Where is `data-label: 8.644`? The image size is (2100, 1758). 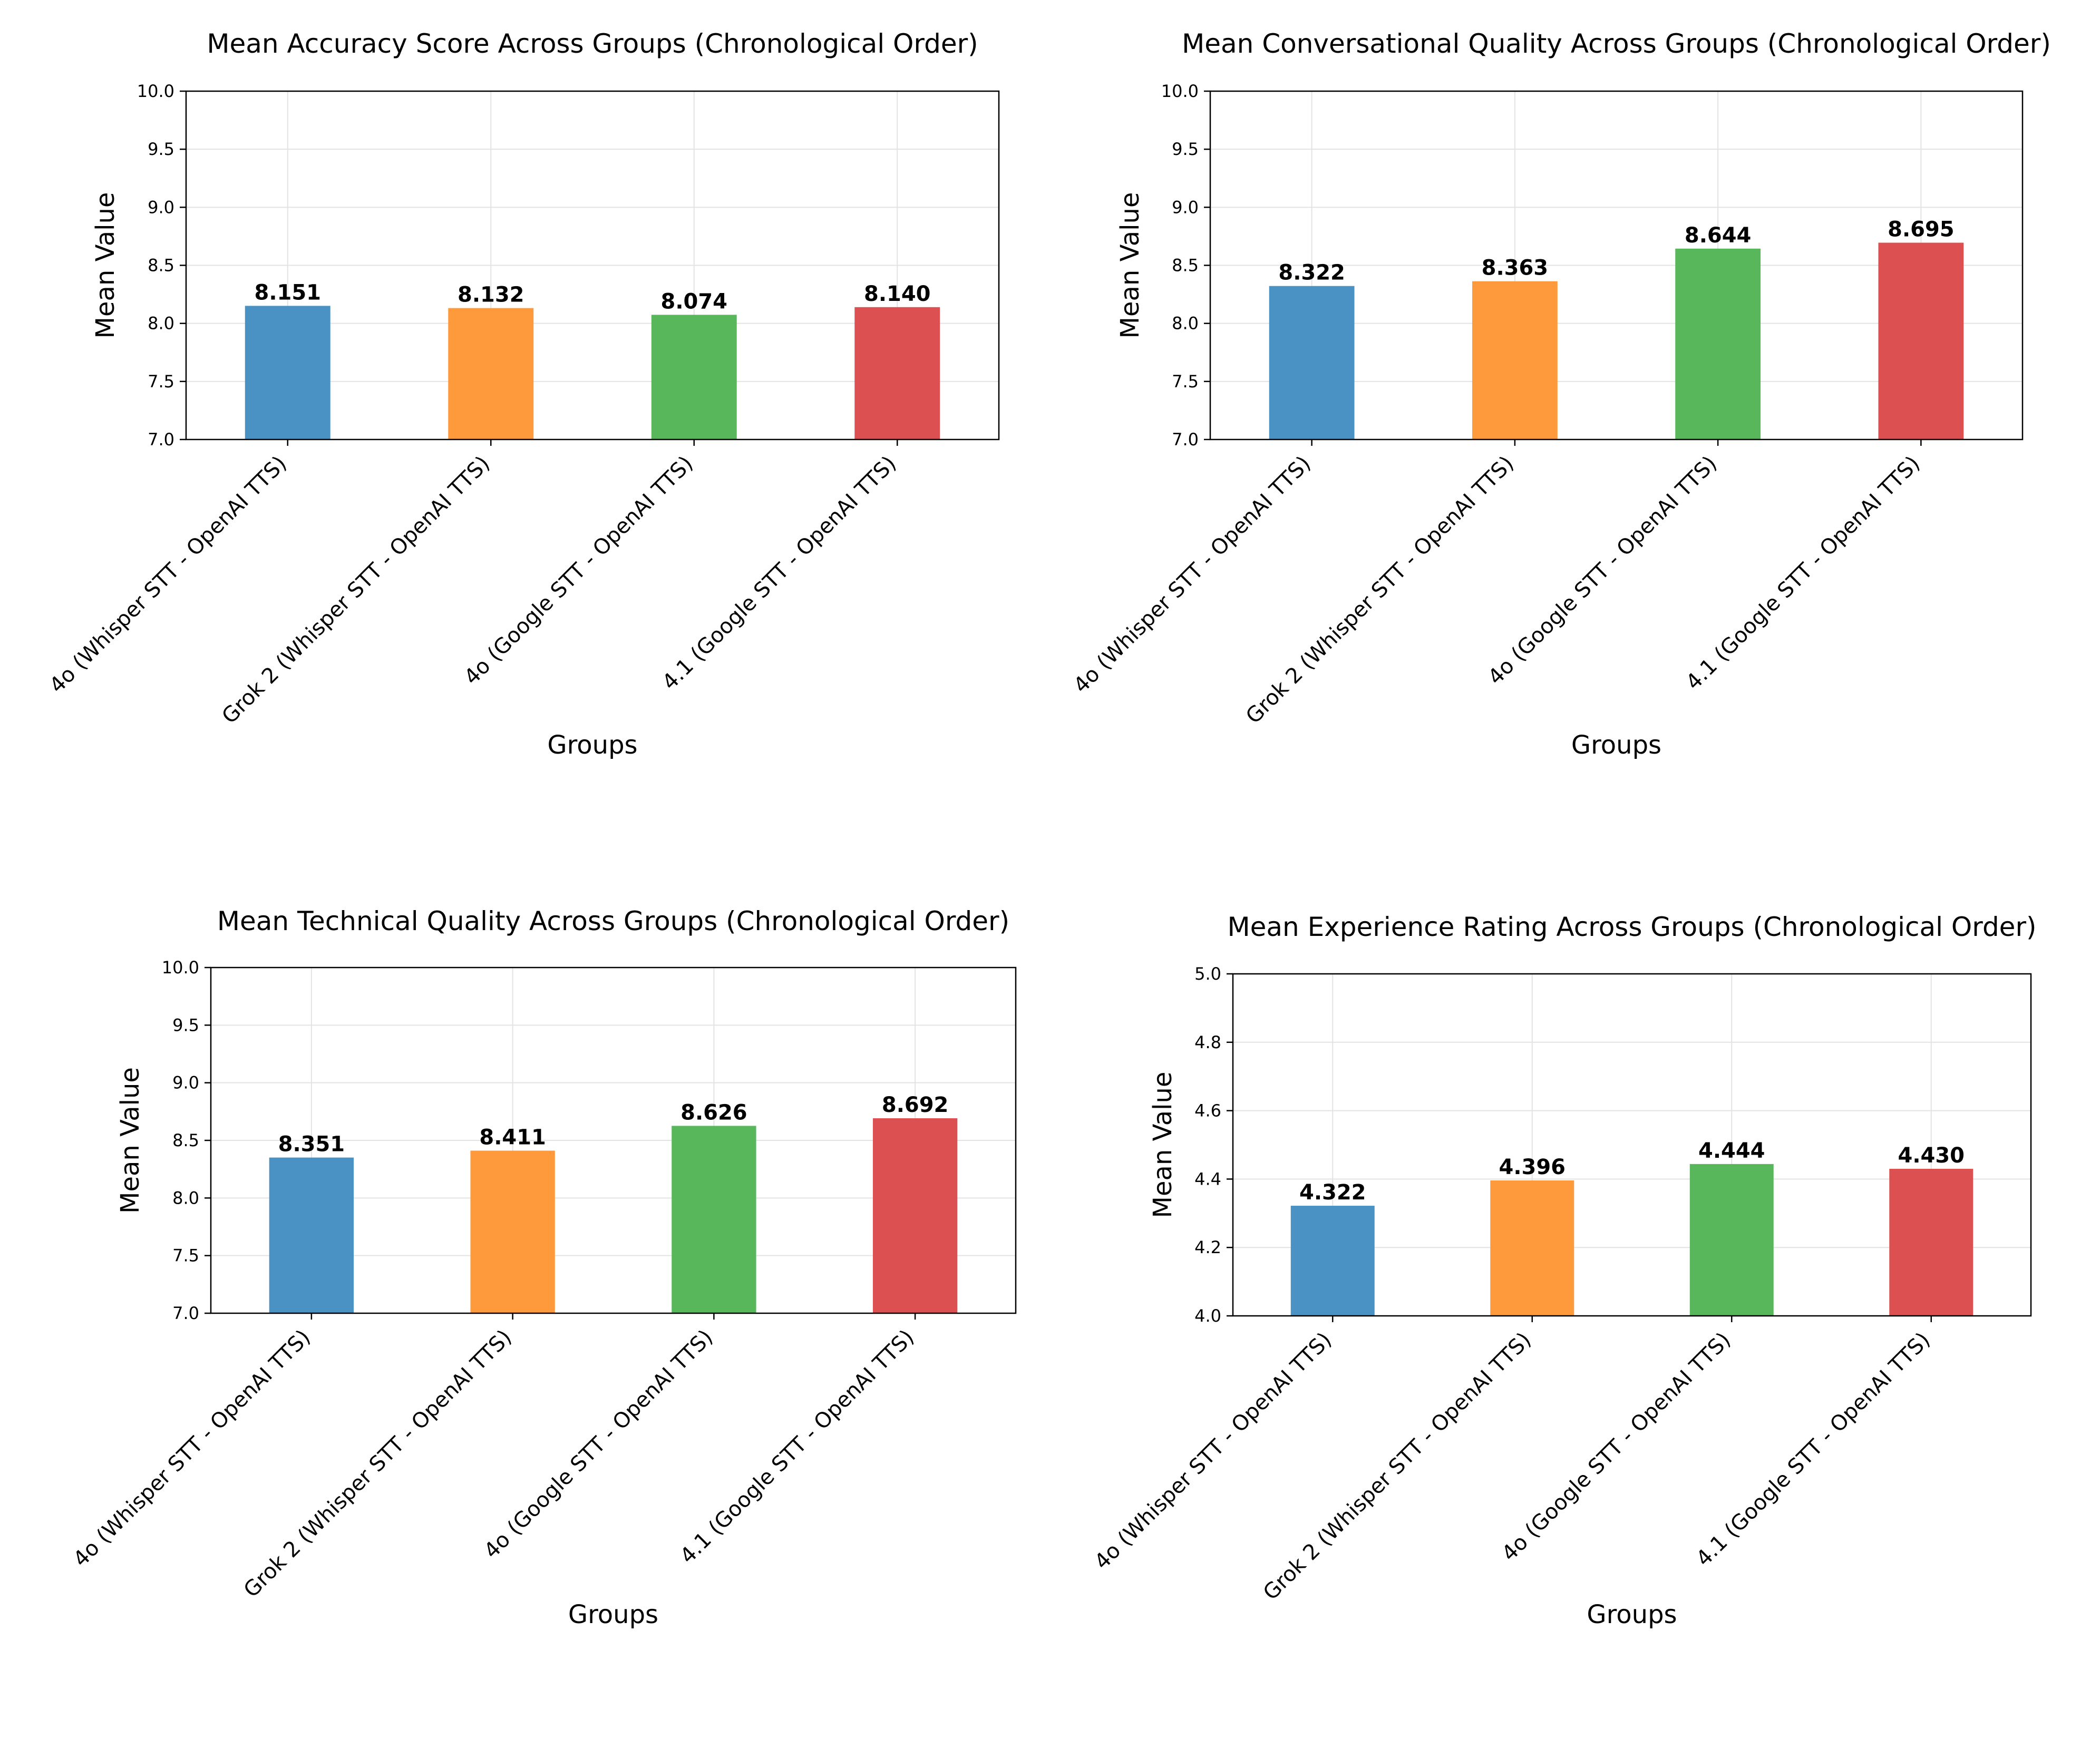
data-label: 8.644 is located at coordinates (1719, 236).